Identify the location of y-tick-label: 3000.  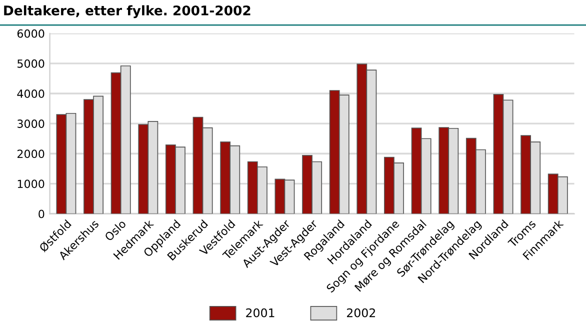
(31, 124).